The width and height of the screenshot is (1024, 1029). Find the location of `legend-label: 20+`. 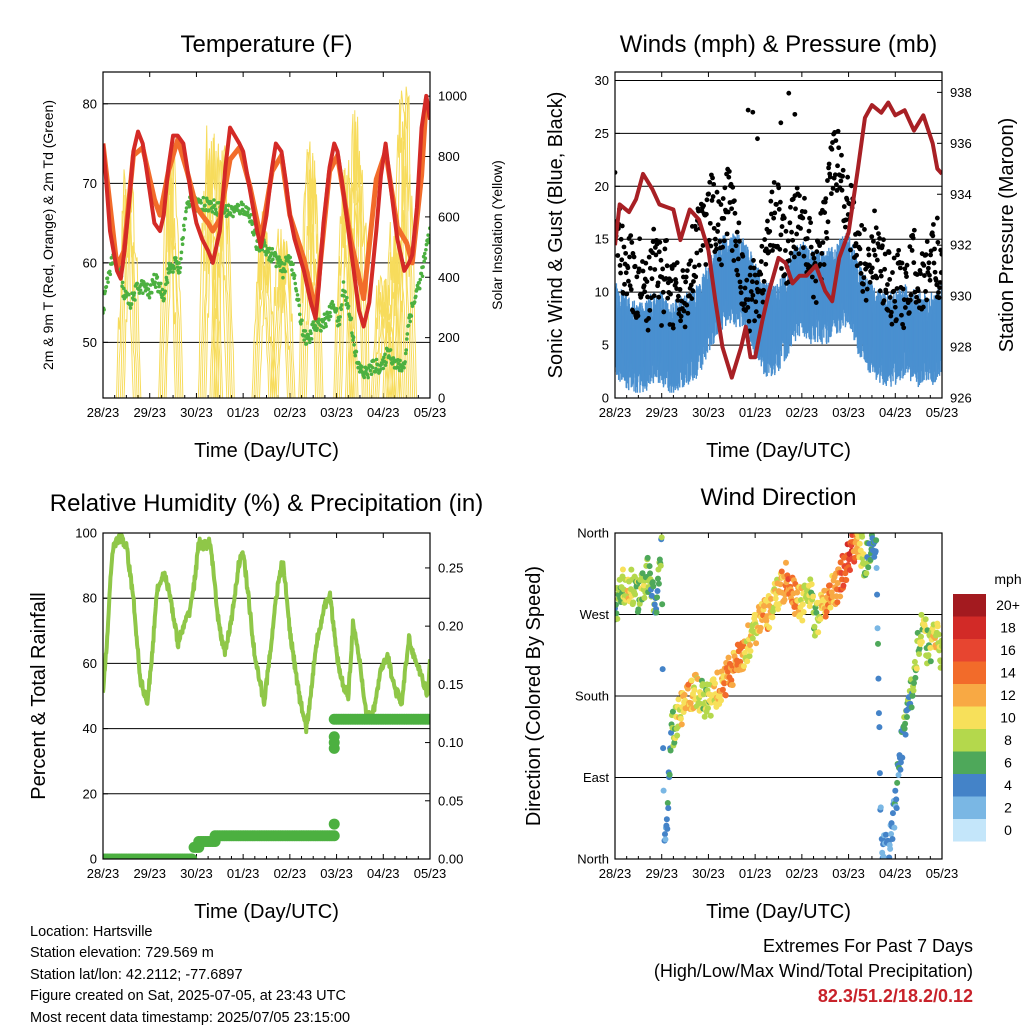

legend-label: 20+ is located at coordinates (1008, 605).